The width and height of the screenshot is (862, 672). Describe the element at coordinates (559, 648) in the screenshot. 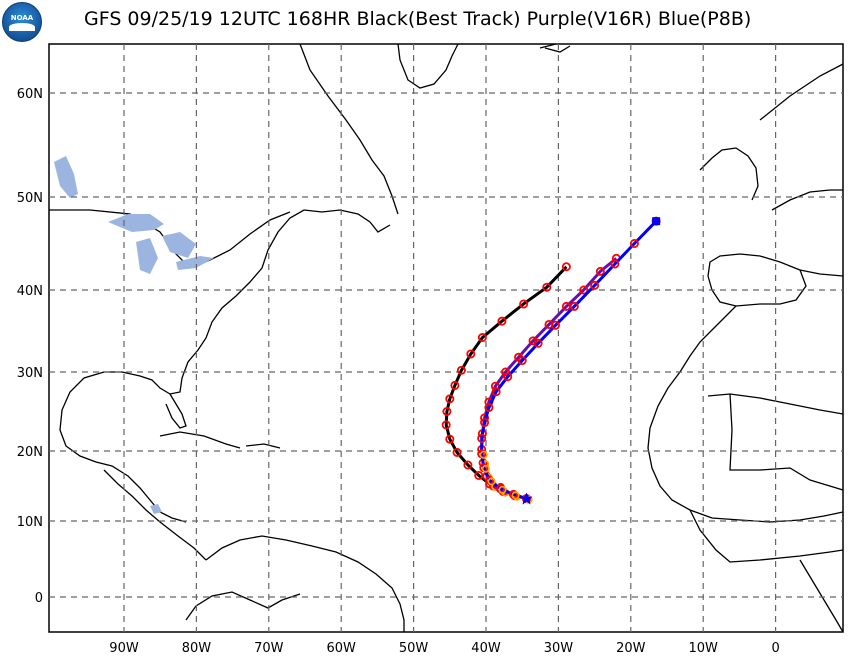

I see `lon-label: 30W` at that location.